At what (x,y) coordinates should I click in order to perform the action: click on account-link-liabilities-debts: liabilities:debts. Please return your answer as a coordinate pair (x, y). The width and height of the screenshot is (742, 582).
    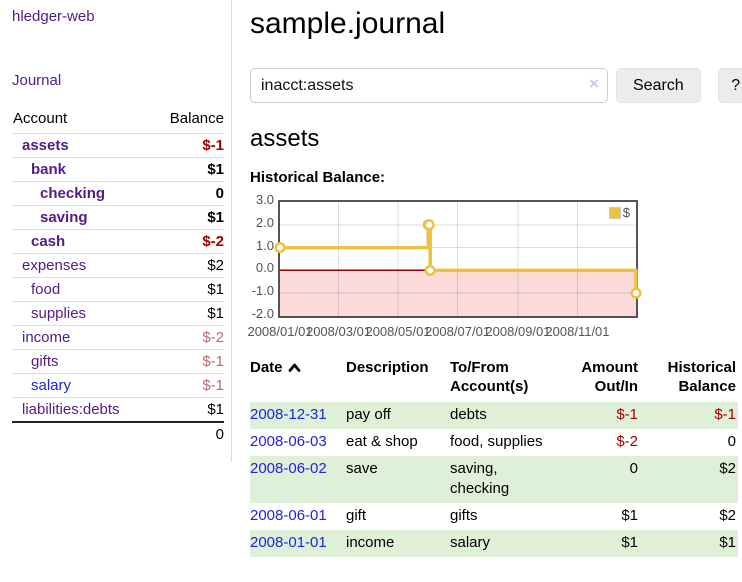
    Looking at the image, I should click on (71, 409).